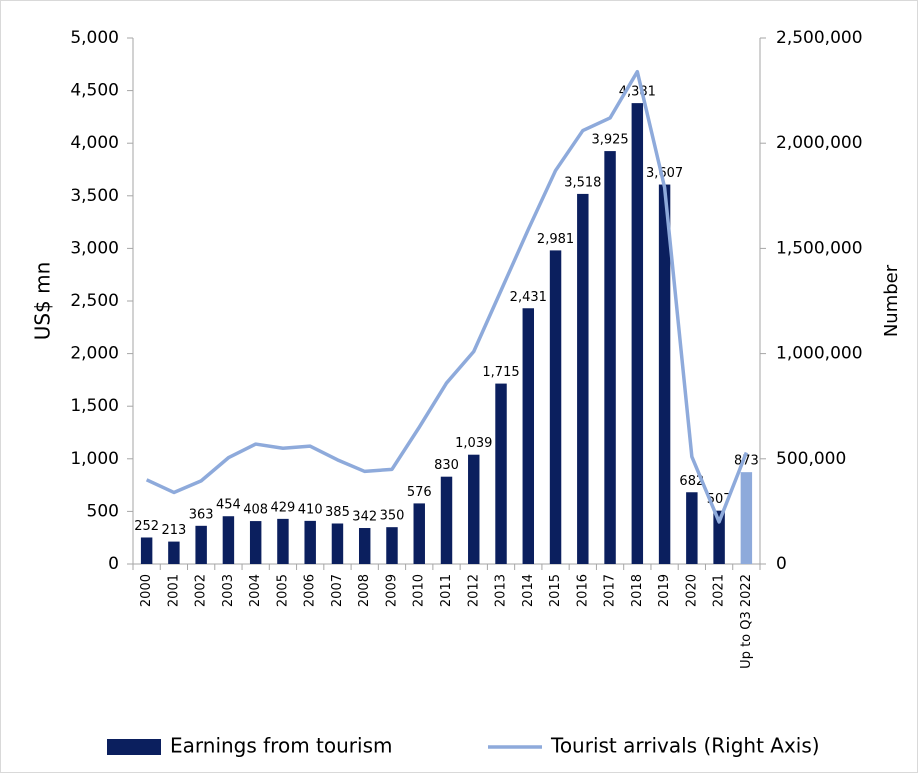  What do you see at coordinates (664, 590) in the screenshot?
I see `x-tick-label: 2019` at bounding box center [664, 590].